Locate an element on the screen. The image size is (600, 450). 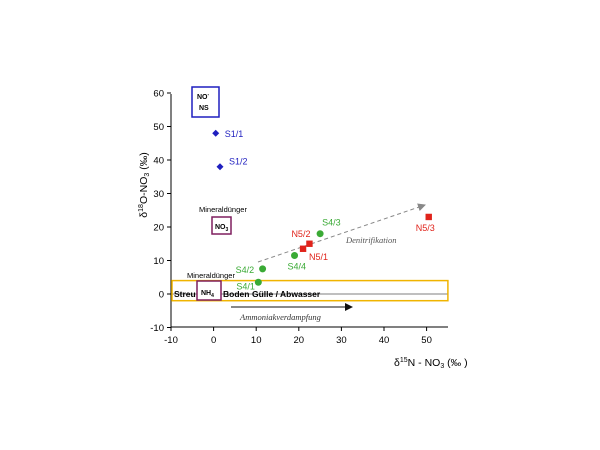
x-tick-label: 40 is located at coordinates (384, 340).